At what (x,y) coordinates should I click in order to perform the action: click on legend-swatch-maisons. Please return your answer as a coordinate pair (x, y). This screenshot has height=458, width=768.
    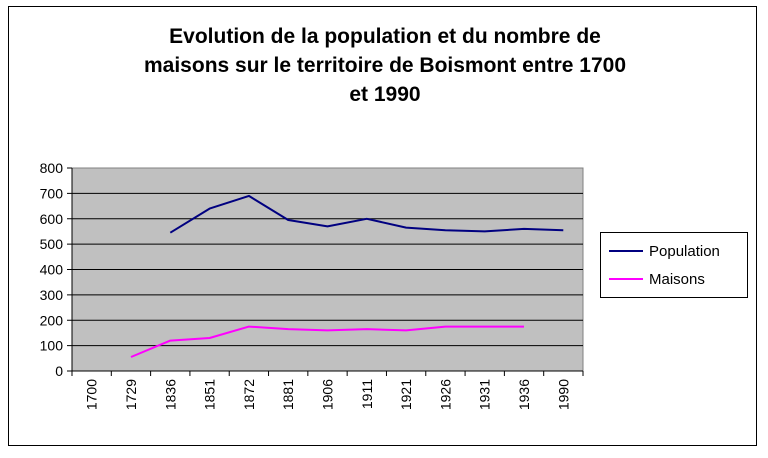
    Looking at the image, I should click on (626, 279).